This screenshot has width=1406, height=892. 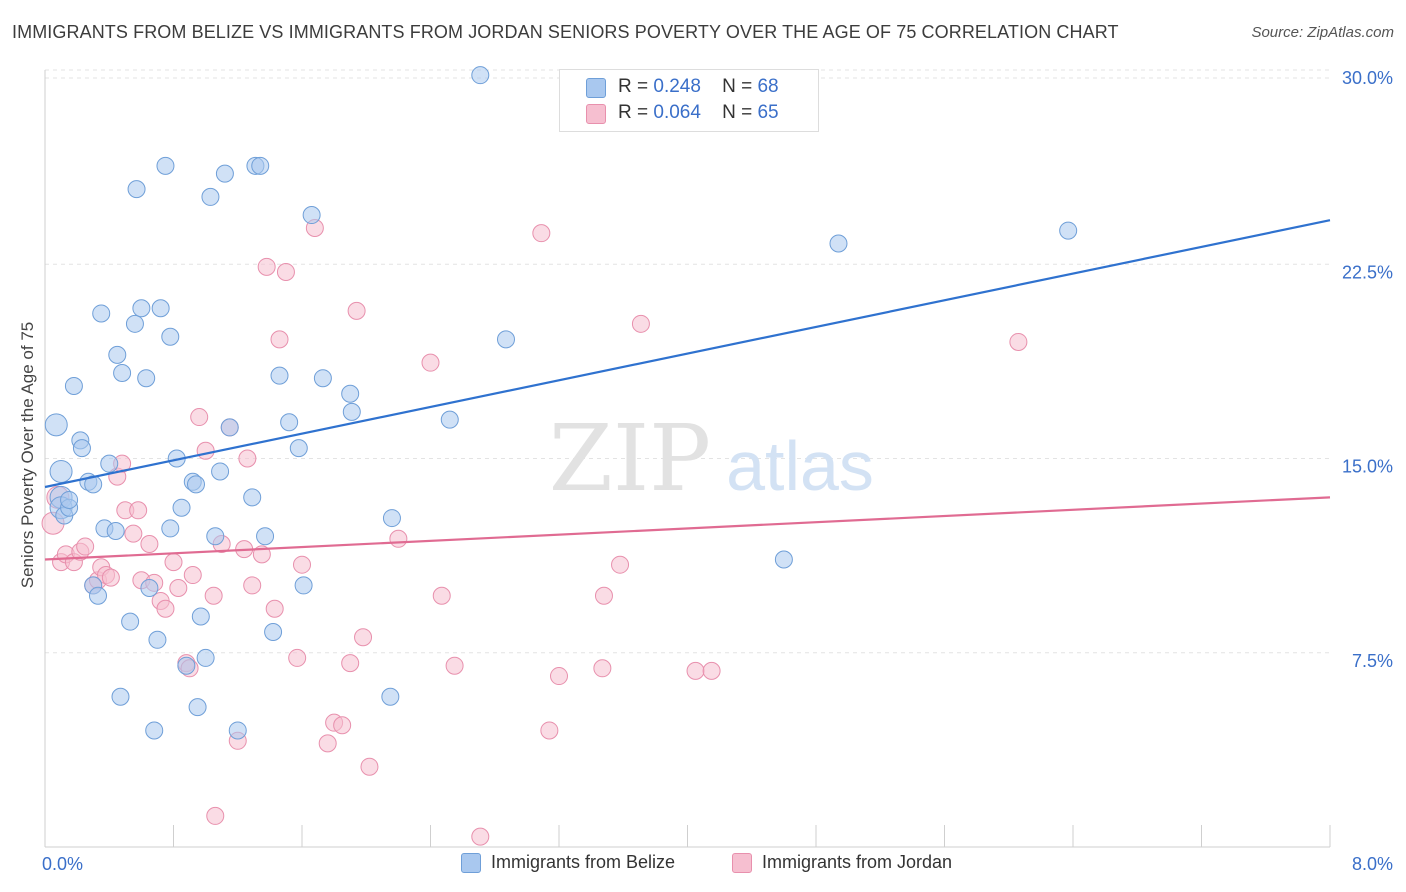 What do you see at coordinates (687, 528) in the screenshot?
I see `jordan-trend-line` at bounding box center [687, 528].